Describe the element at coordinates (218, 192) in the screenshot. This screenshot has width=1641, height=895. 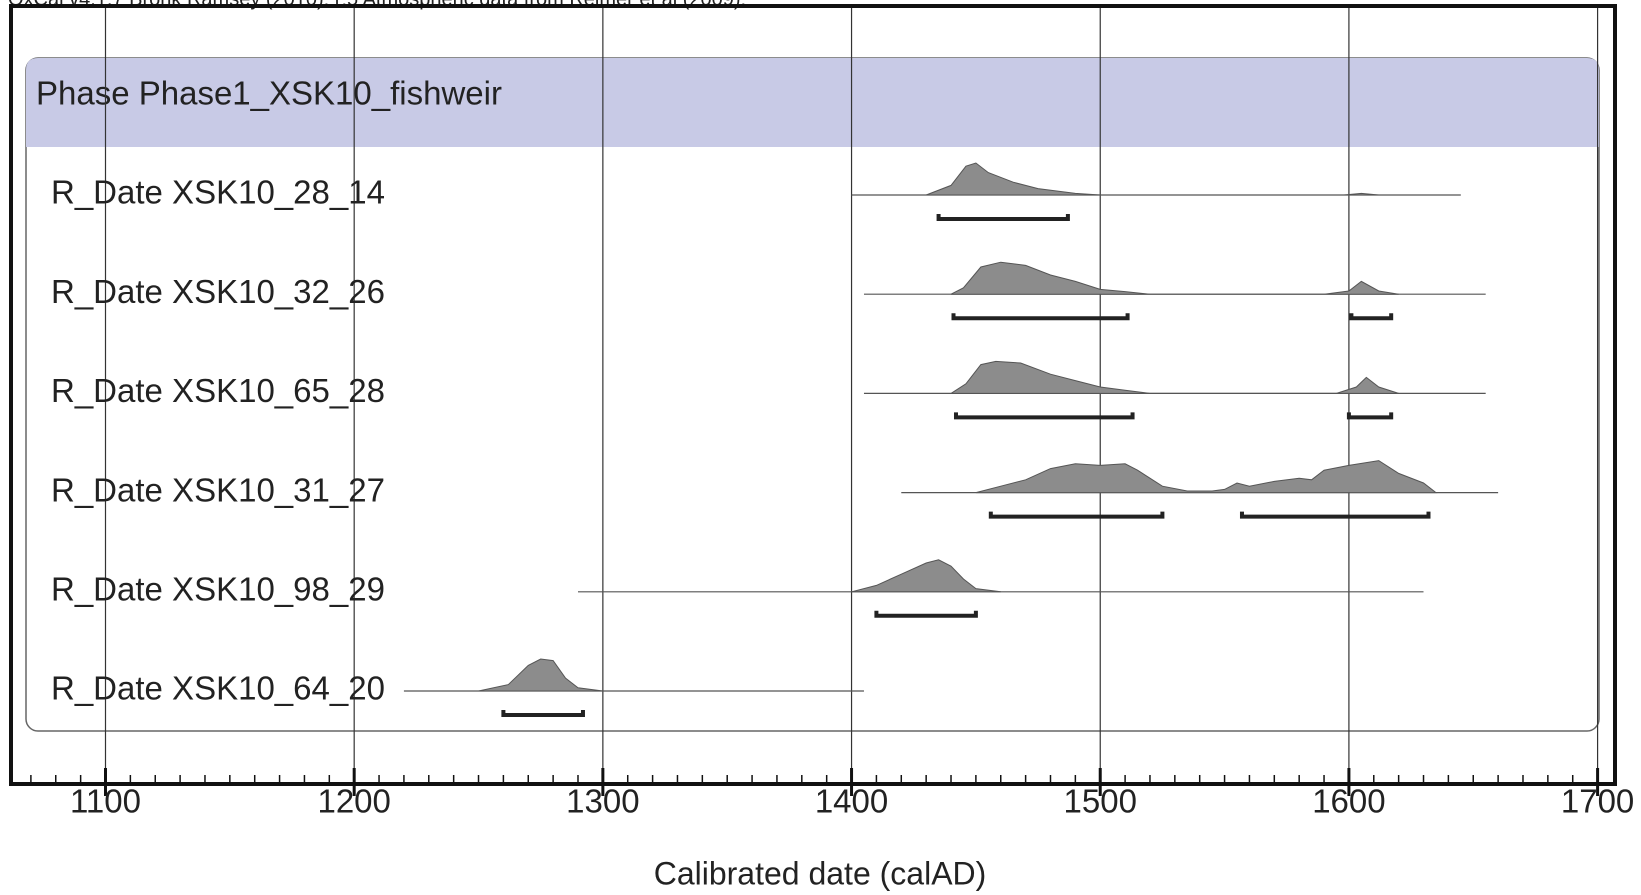
I see `date-label: R_Date XSK10_28_14` at that location.